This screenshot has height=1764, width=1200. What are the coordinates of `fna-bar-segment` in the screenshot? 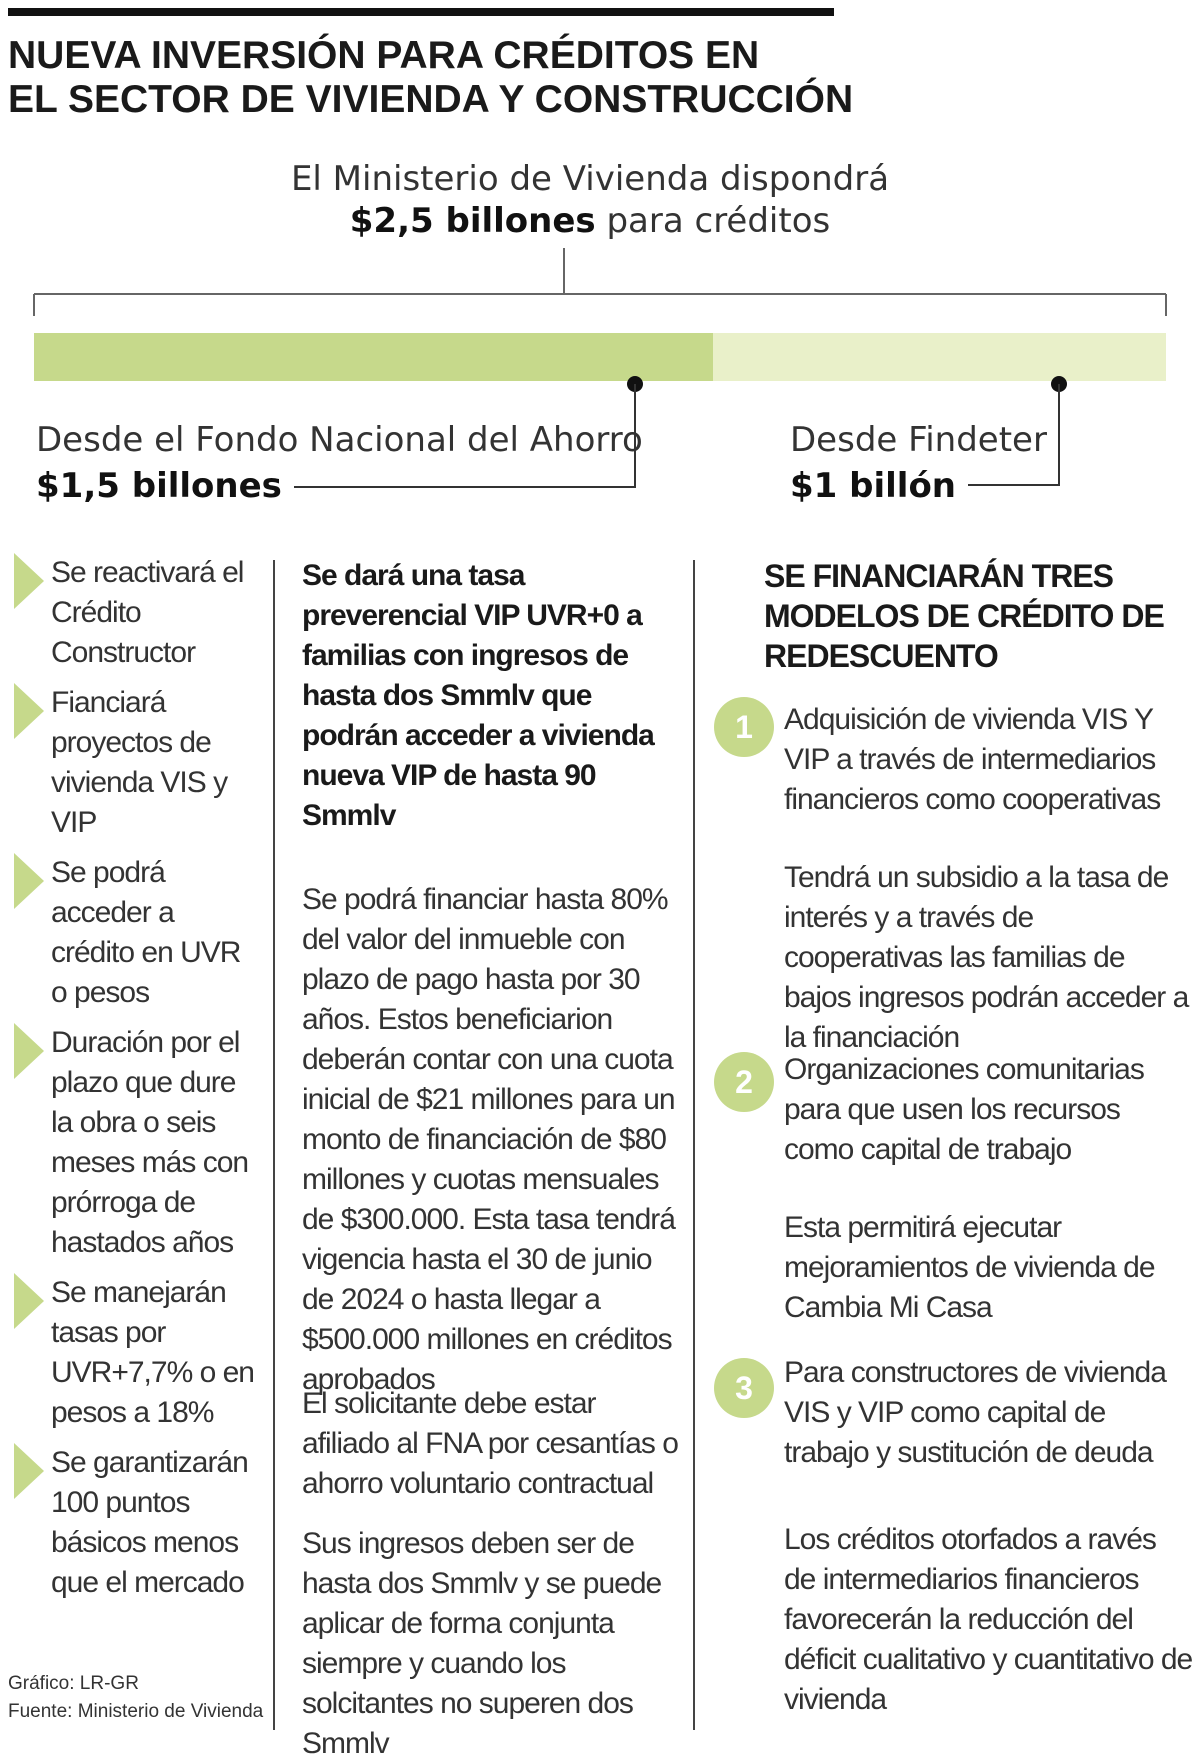 It's located at (373, 357).